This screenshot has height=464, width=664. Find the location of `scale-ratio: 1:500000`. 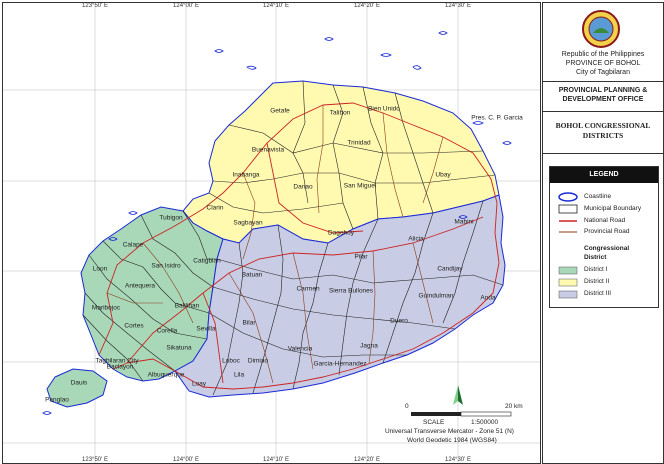

scale-ratio: 1:500000 is located at coordinates (485, 422).